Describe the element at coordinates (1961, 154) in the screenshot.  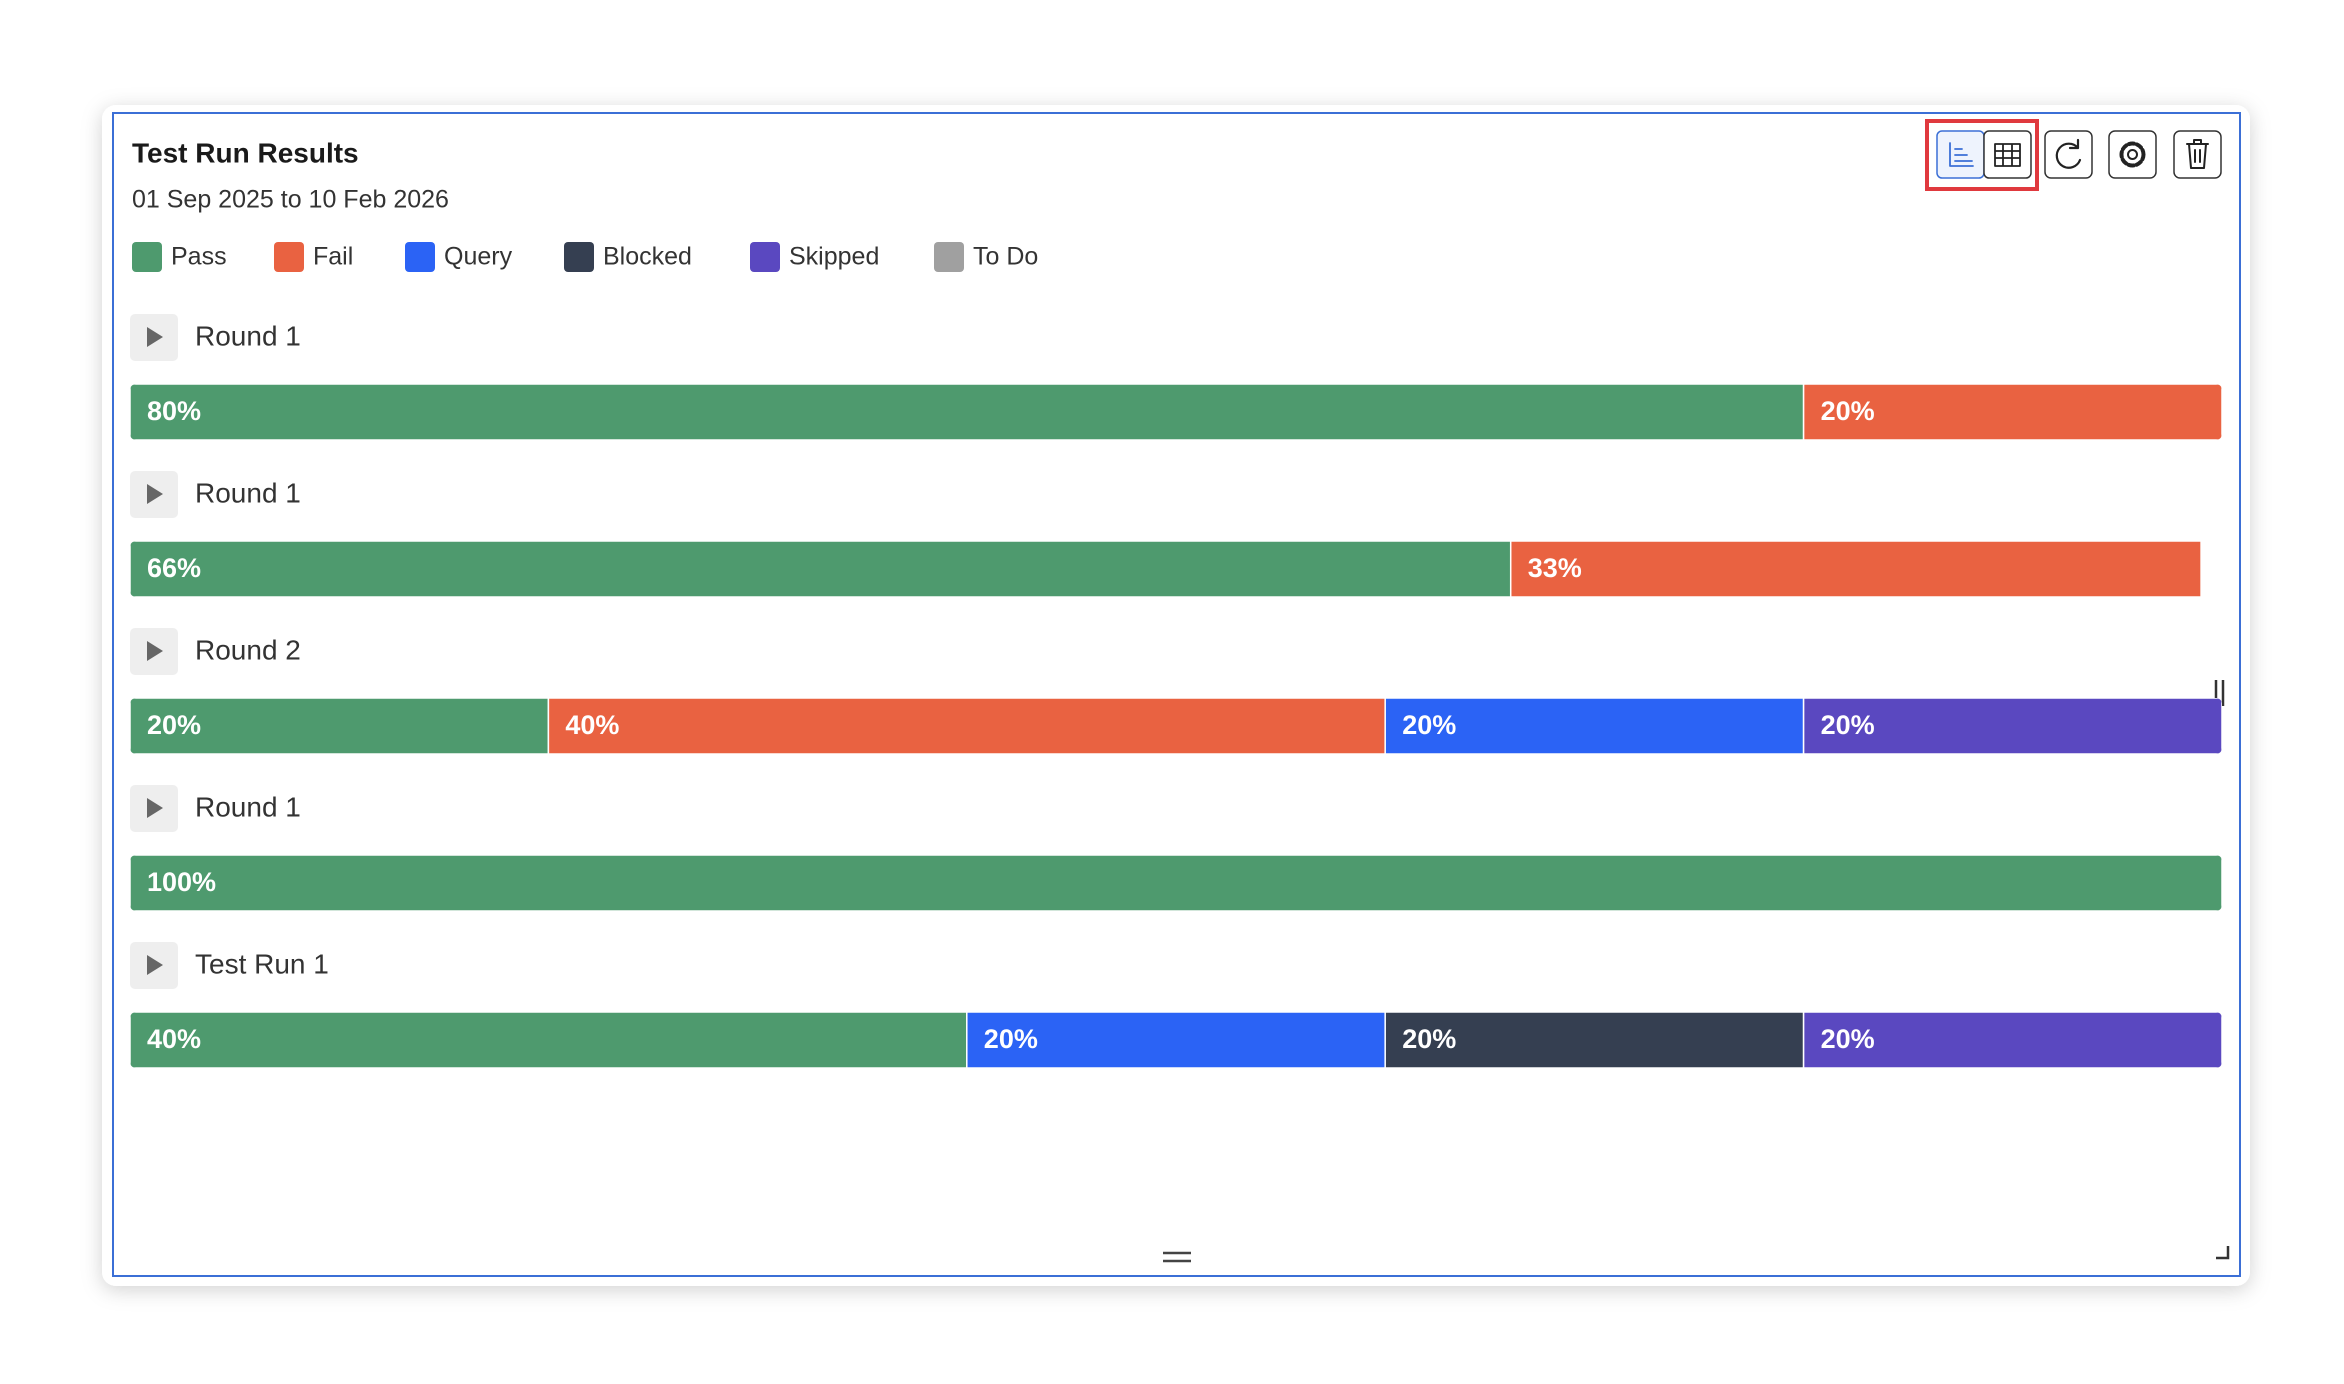
I see `chart-icon` at that location.